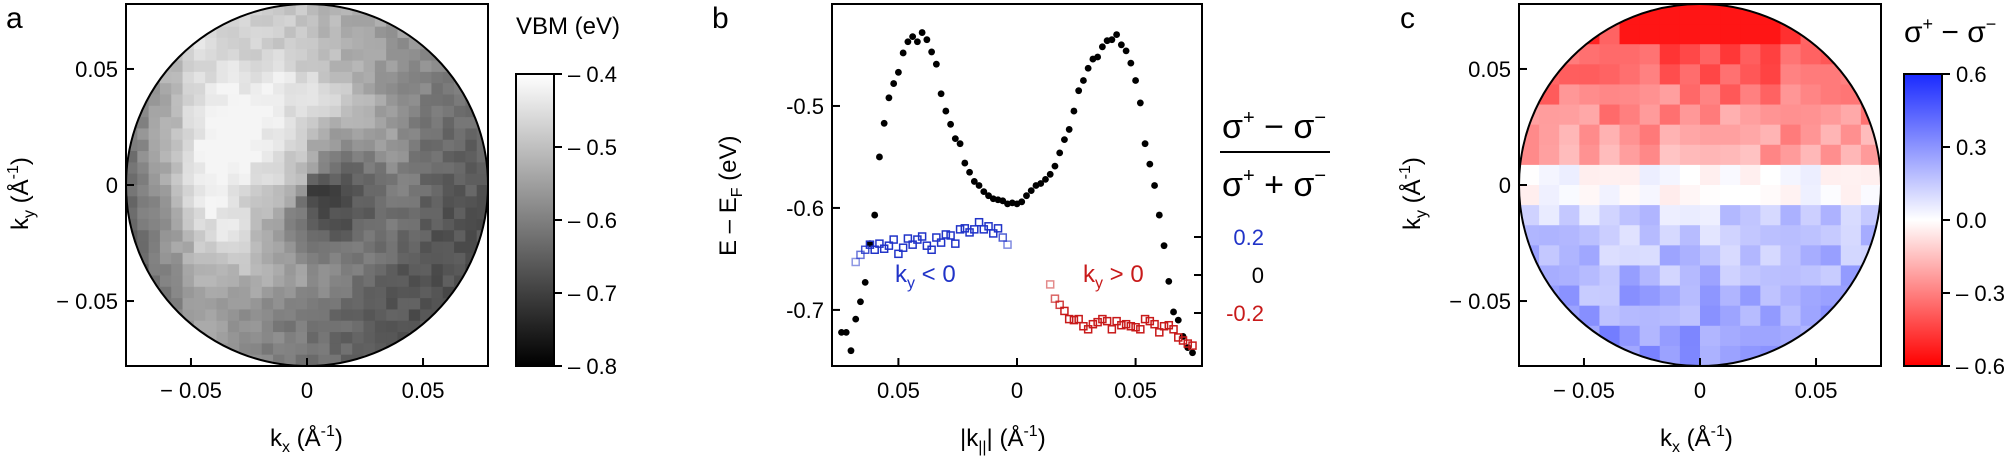 The image size is (2016, 458). I want to click on colorbar-a, so click(535, 220).